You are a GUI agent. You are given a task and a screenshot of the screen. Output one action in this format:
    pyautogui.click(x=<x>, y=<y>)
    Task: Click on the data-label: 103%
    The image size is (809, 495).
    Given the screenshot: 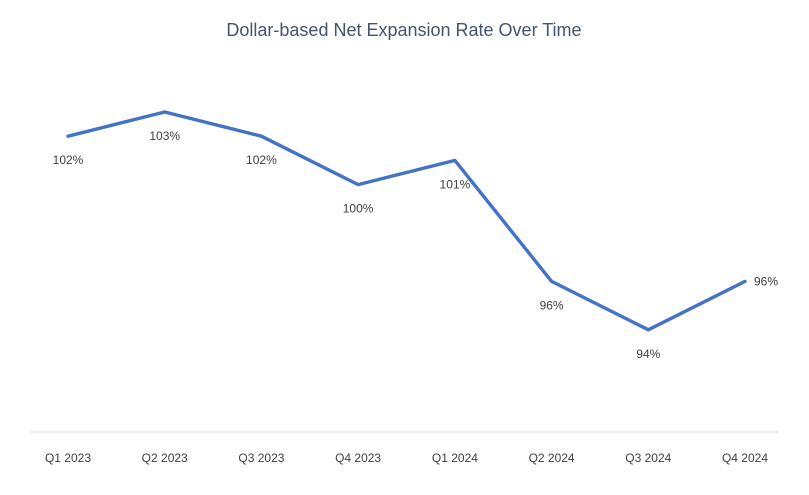 What is the action you would take?
    pyautogui.click(x=164, y=136)
    